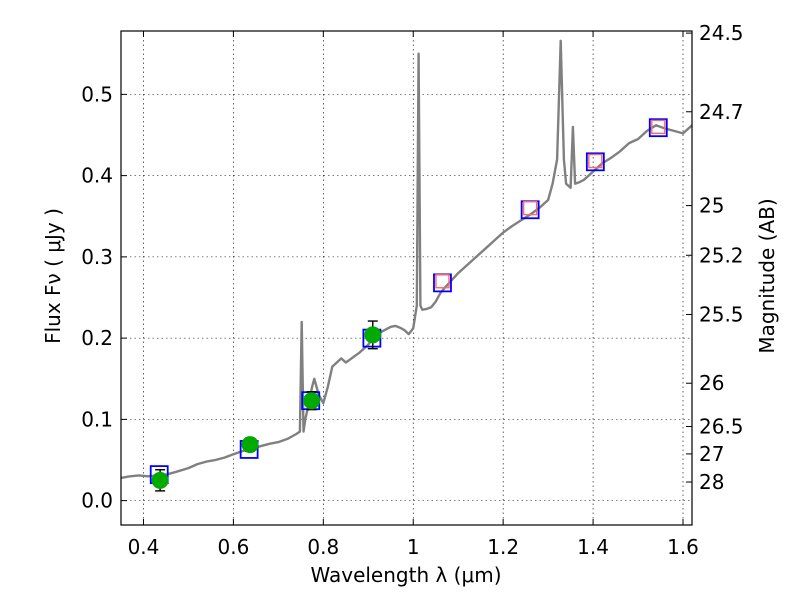 This screenshot has width=800, height=600. Describe the element at coordinates (97, 176) in the screenshot. I see `y-tick-label: 0.4` at that location.